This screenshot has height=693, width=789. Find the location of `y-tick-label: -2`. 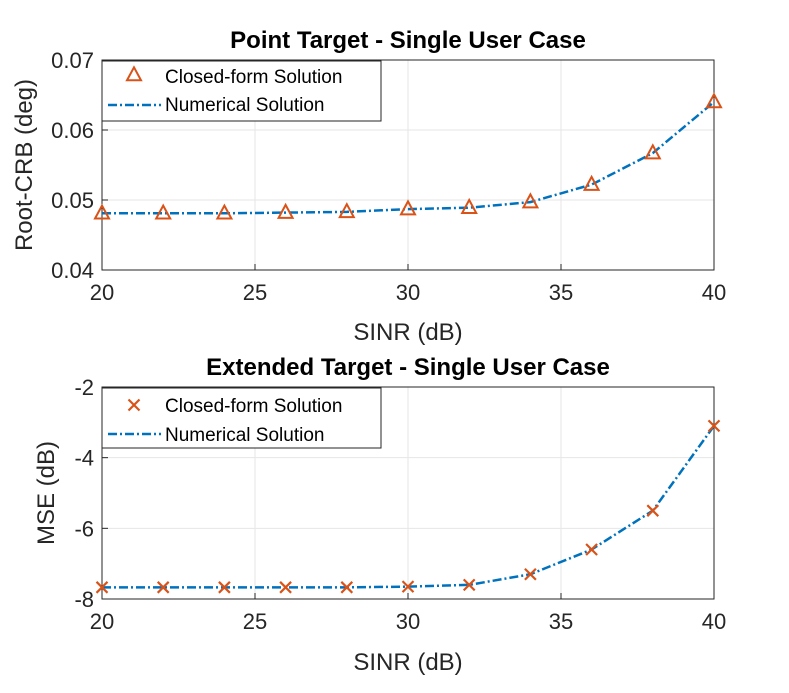

y-tick-label: -2 is located at coordinates (84, 387).